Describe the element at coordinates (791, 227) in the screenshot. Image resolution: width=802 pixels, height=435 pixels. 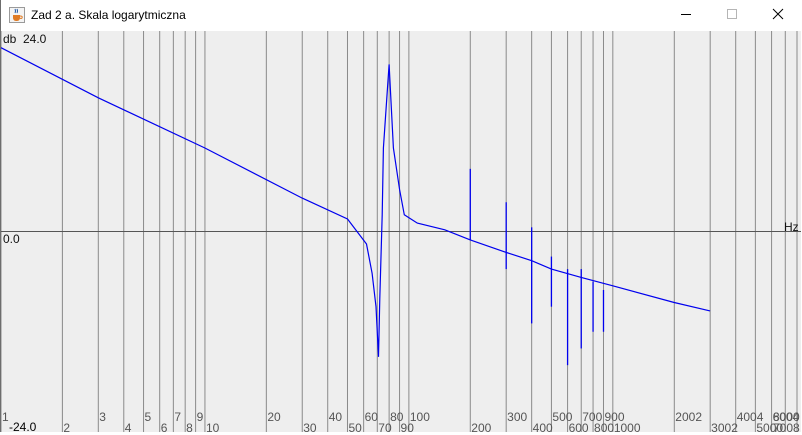
I see `x-unit-label: Hz` at that location.